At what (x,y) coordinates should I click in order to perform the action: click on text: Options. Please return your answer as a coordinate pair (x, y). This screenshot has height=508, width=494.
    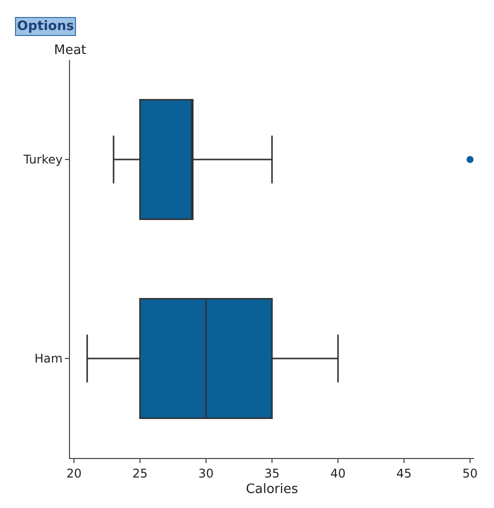
    Looking at the image, I should click on (45, 26).